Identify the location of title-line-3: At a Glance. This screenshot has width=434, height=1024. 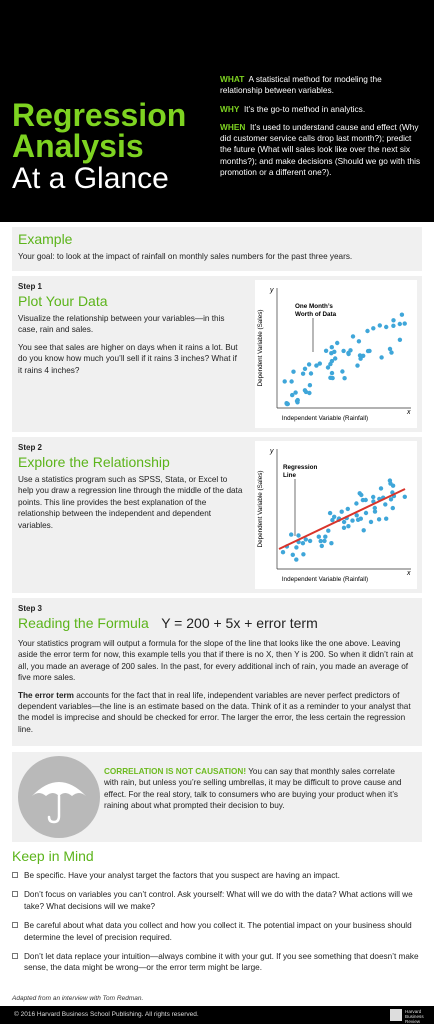
(90, 178).